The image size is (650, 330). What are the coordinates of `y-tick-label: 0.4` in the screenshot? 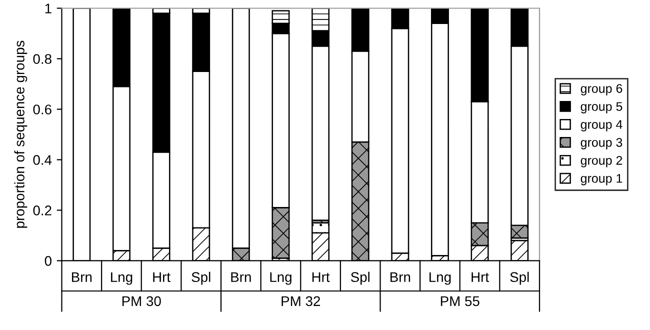 It's located at (42, 160).